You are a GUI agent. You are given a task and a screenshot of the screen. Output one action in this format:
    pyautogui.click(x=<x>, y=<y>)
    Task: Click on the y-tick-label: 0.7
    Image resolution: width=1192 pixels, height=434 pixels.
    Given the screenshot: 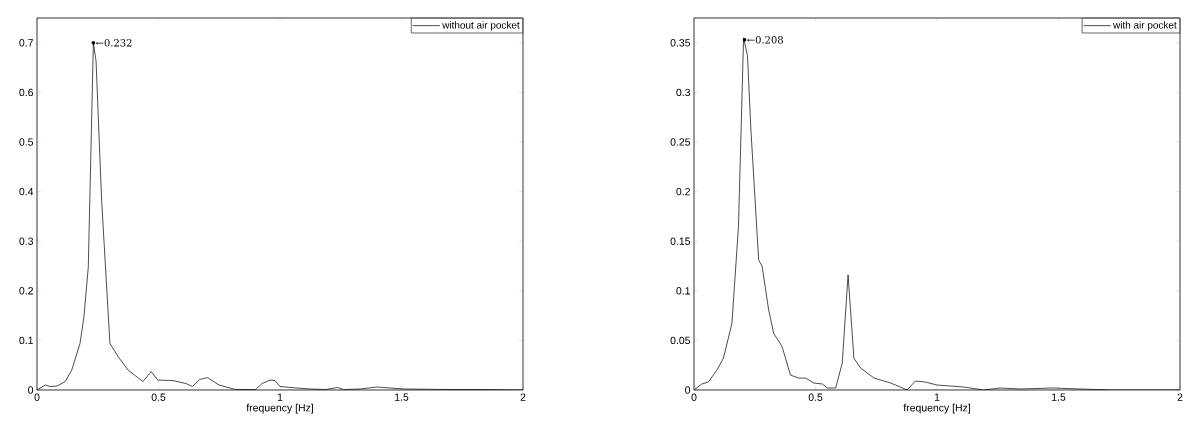 What is the action you would take?
    pyautogui.click(x=26, y=43)
    